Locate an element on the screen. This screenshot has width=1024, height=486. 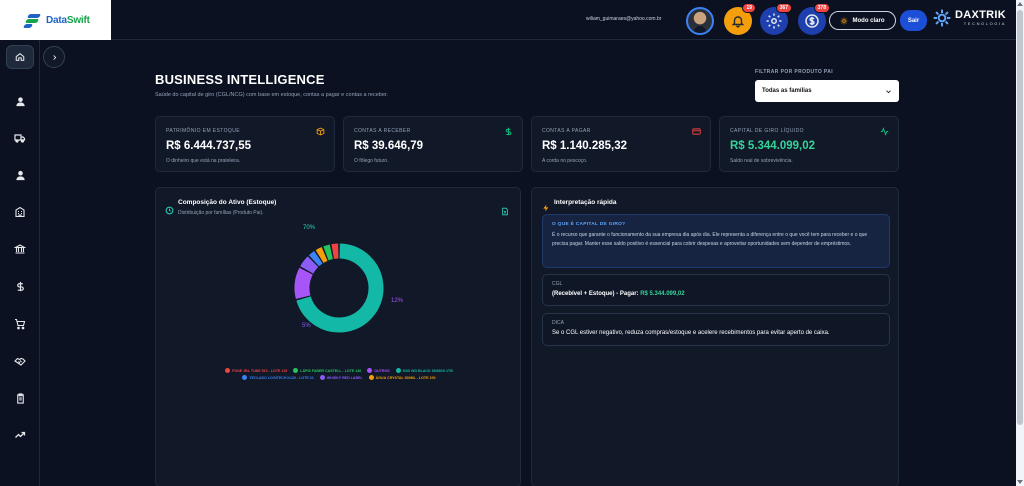
logo-text: DataSwift is located at coordinates (68, 20).